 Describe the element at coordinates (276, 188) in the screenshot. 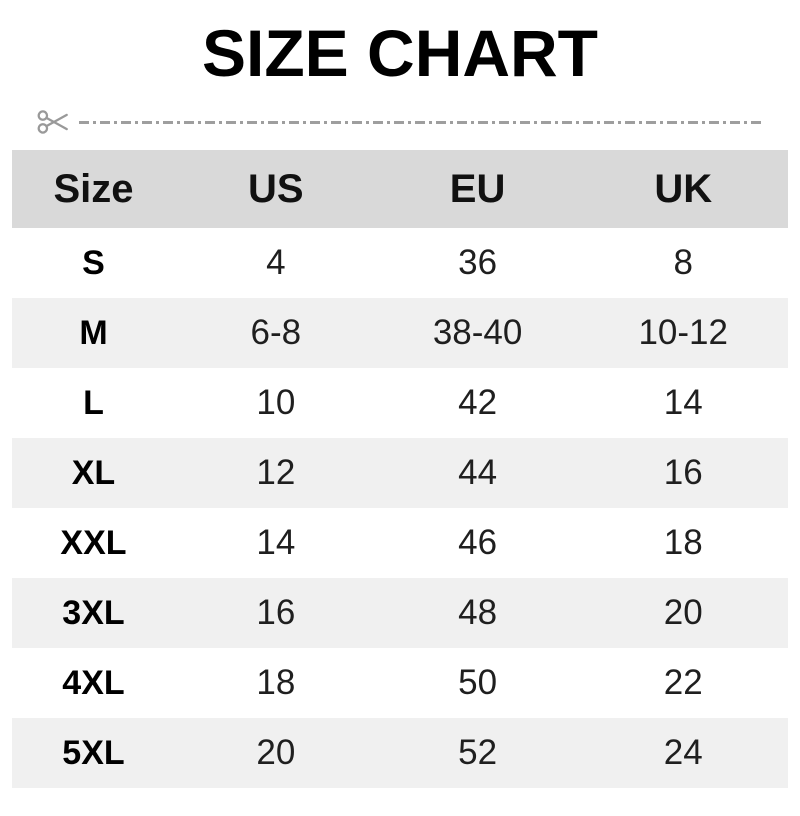

I see `column-header: US` at that location.